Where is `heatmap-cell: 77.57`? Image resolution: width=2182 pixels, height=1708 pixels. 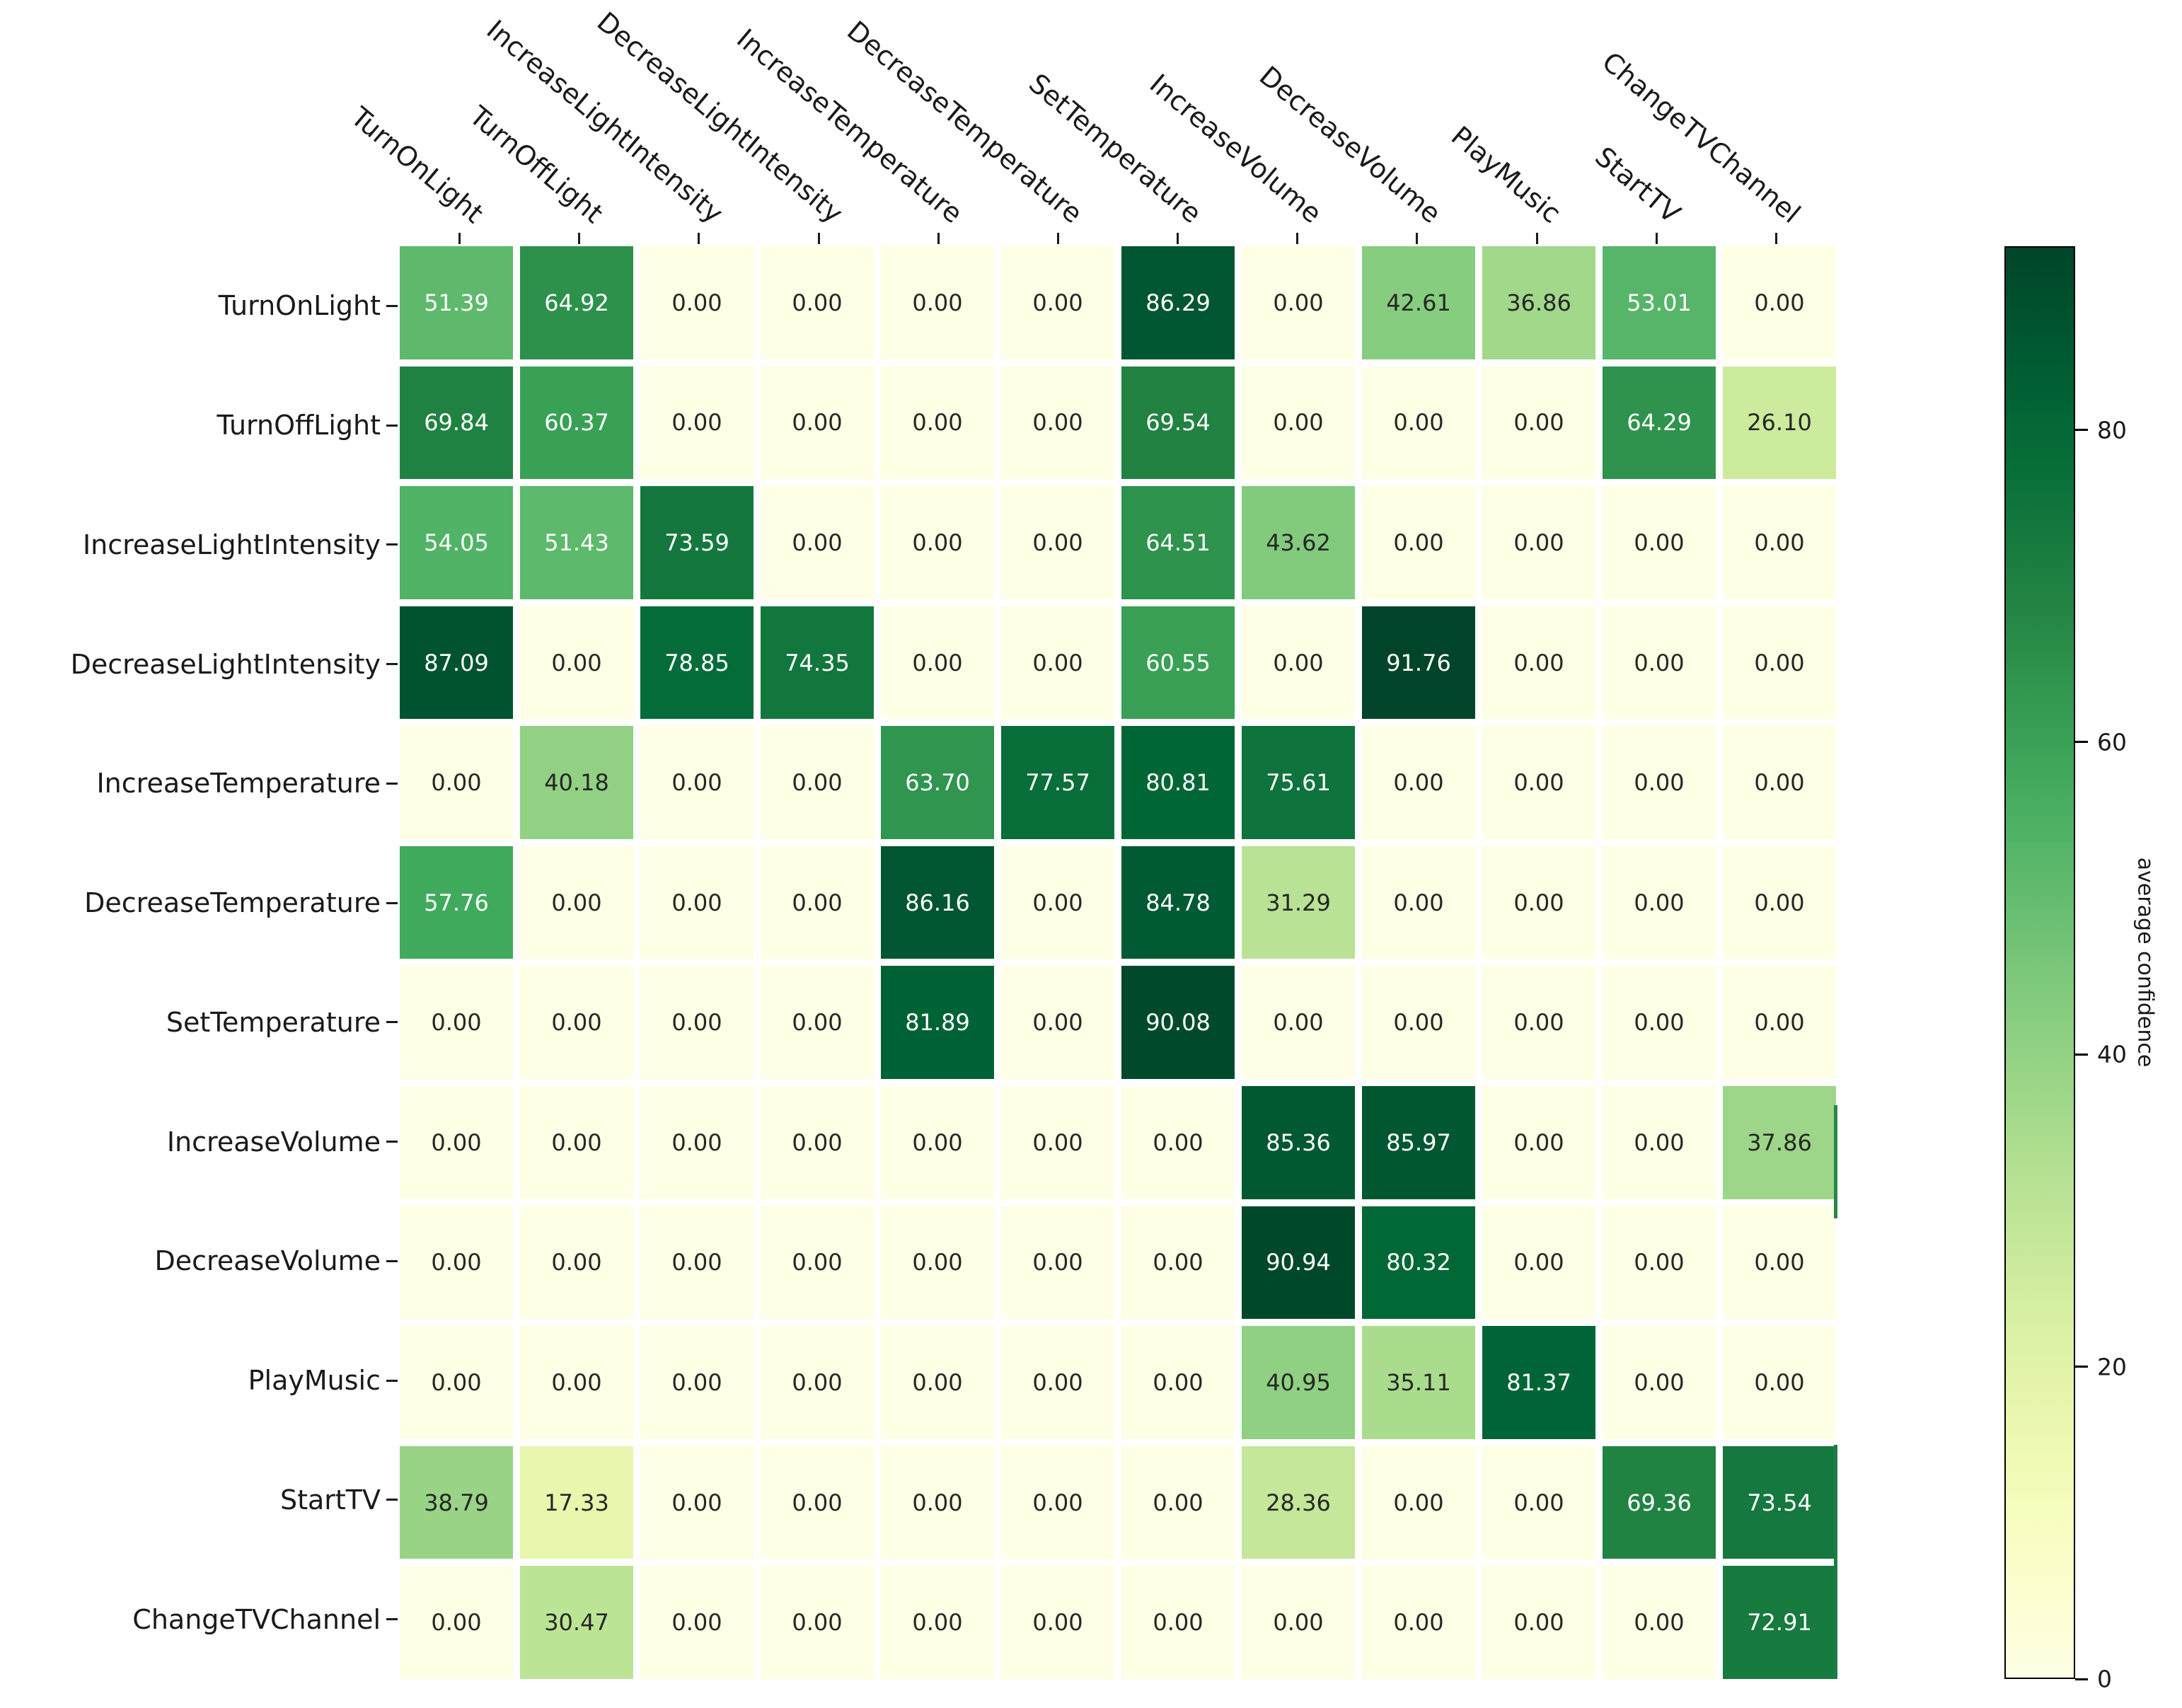
heatmap-cell: 77.57 is located at coordinates (1057, 782).